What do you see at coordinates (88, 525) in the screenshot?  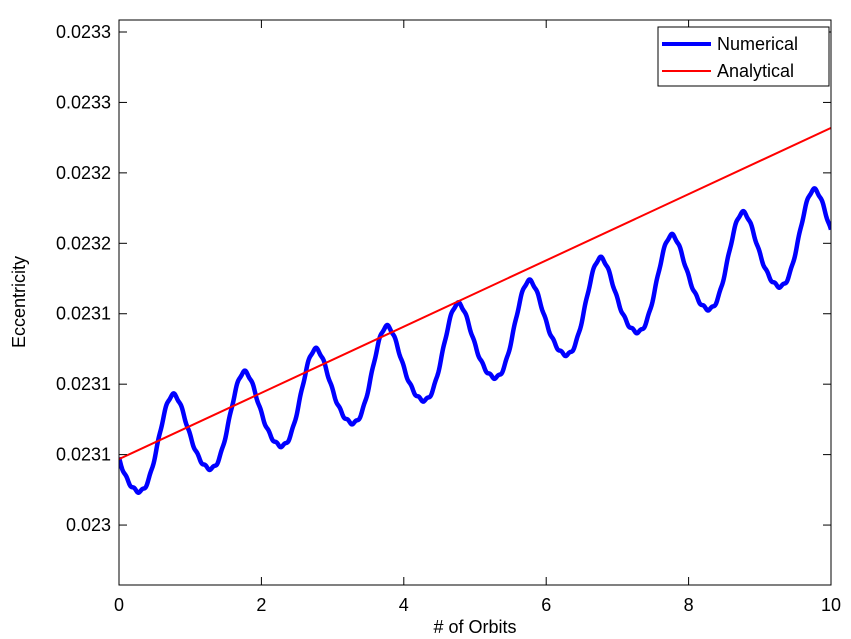 I see `y-tick-label: 0.023` at bounding box center [88, 525].